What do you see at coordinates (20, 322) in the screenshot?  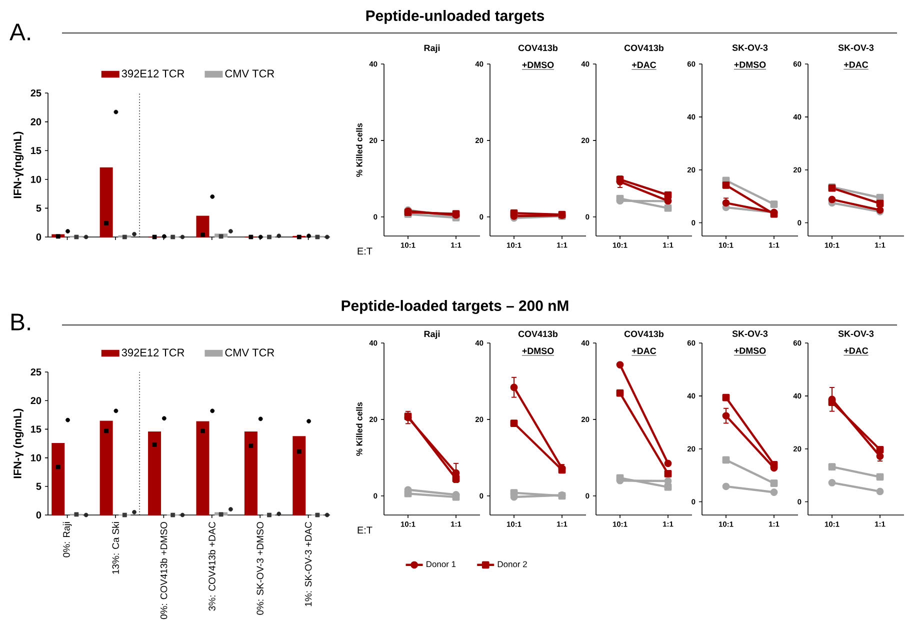 I see `text: B.` at bounding box center [20, 322].